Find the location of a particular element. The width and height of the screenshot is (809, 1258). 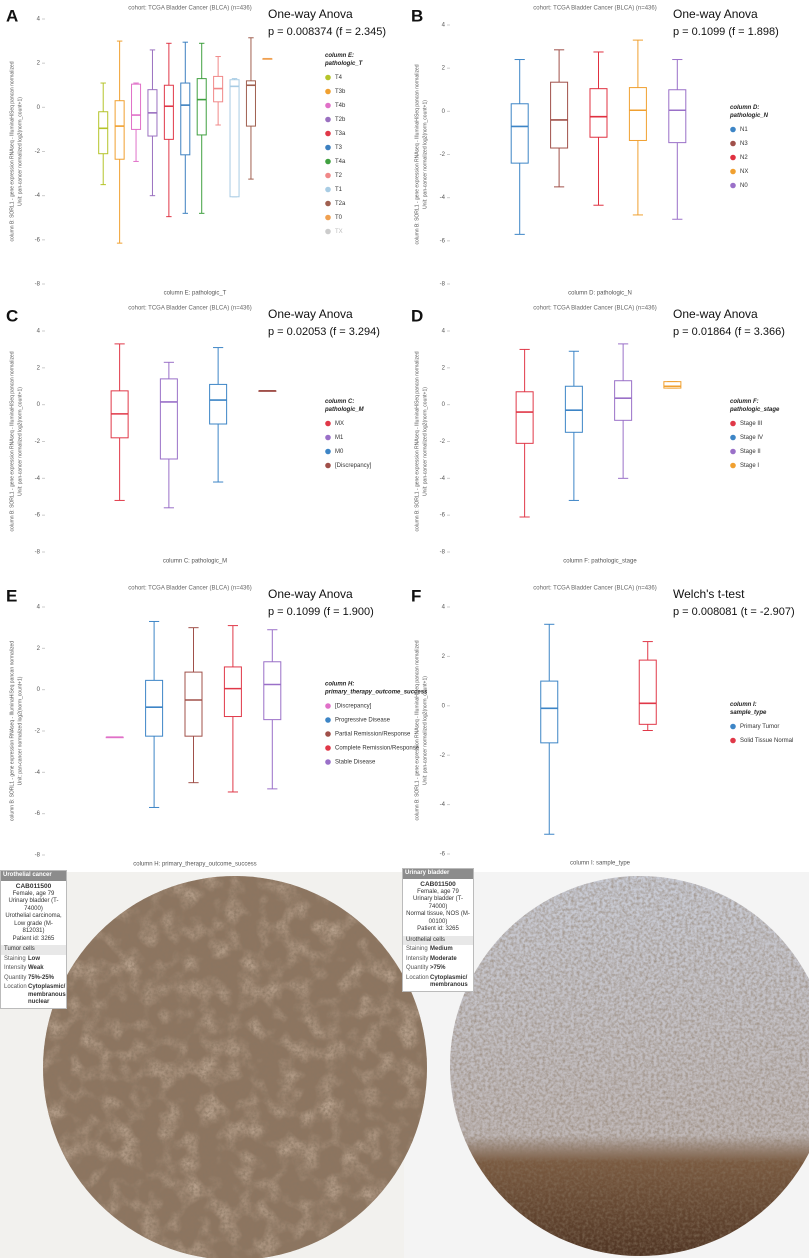

field-row: Staining Low is located at coordinates (33, 960).